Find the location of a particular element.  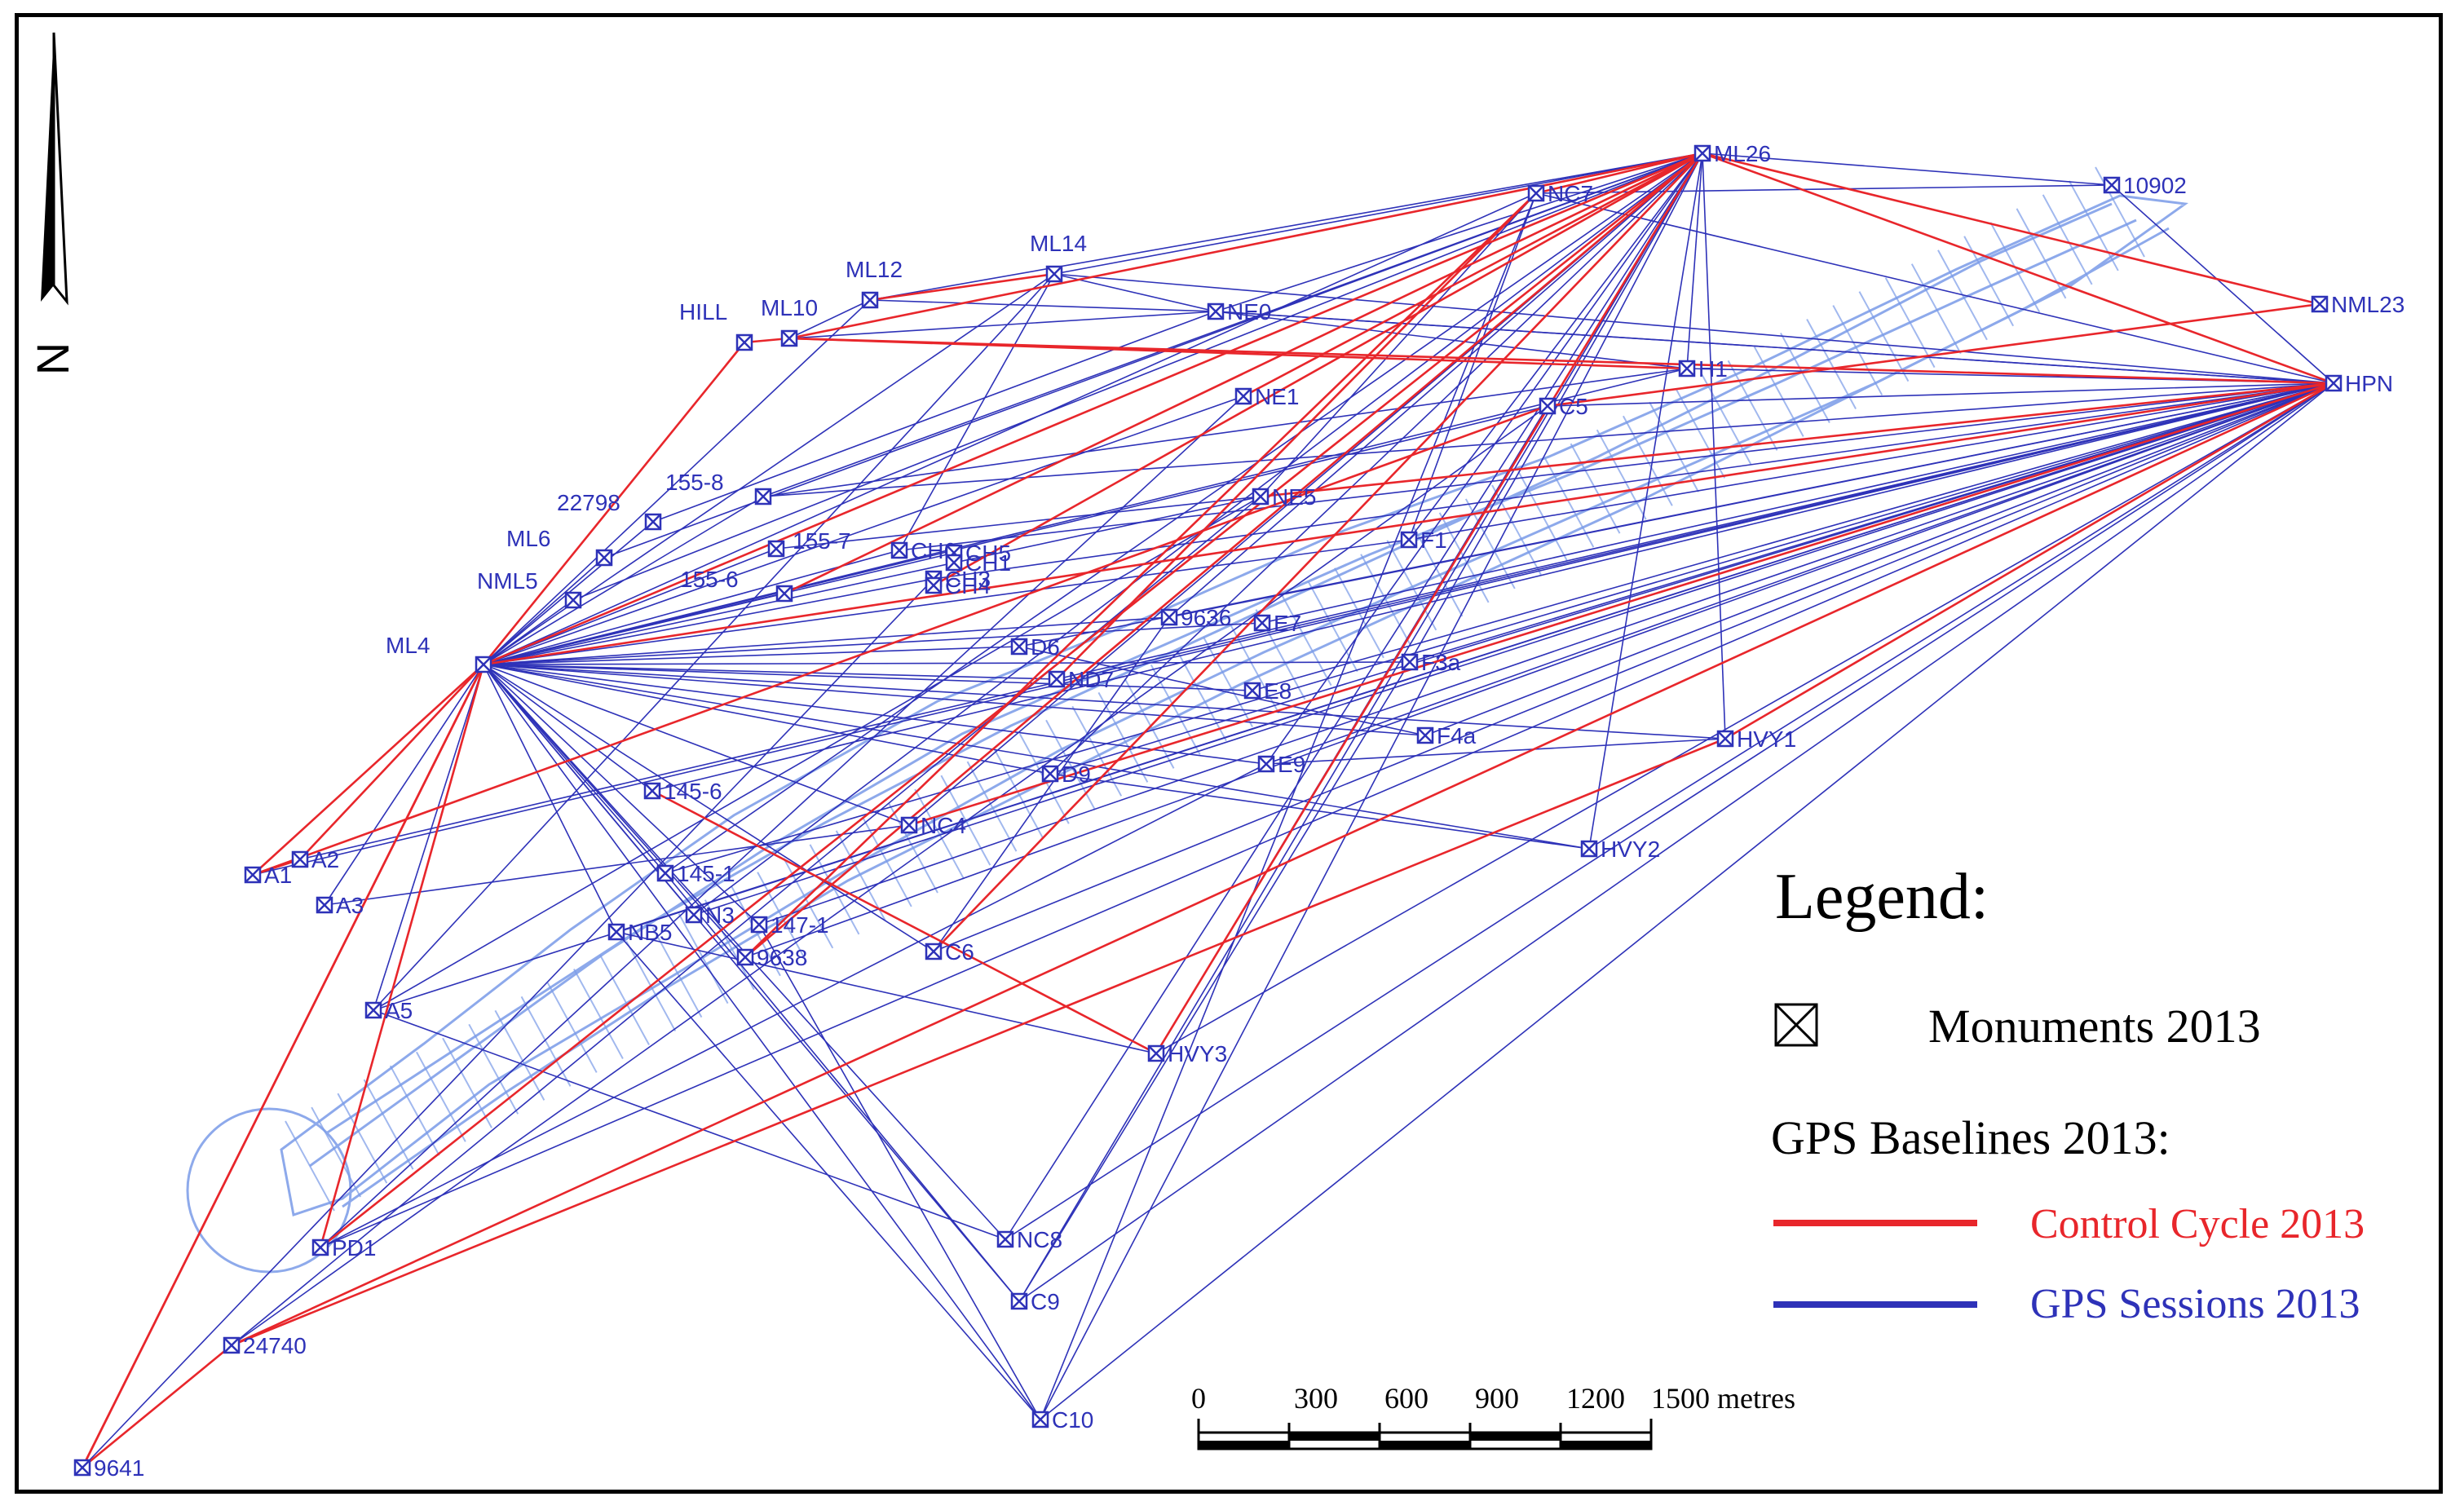

station-CH4: CH4 is located at coordinates (958, 585).